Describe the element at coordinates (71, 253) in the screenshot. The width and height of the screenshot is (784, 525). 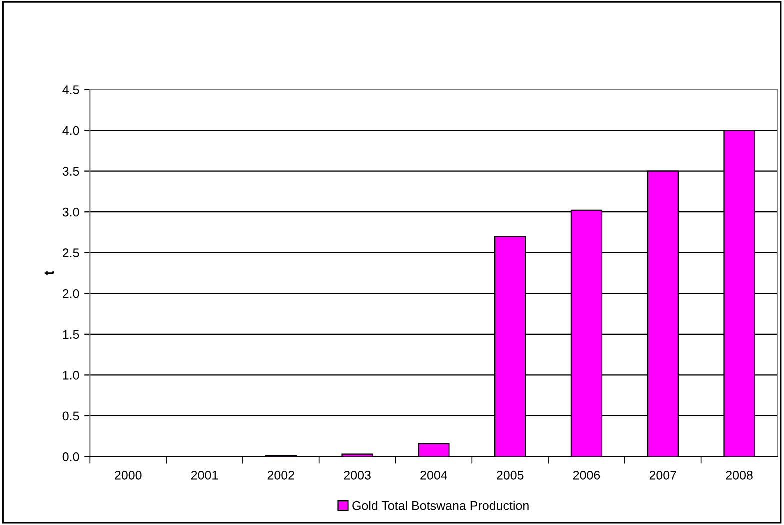
I see `y-tick-label: 2.5` at that location.